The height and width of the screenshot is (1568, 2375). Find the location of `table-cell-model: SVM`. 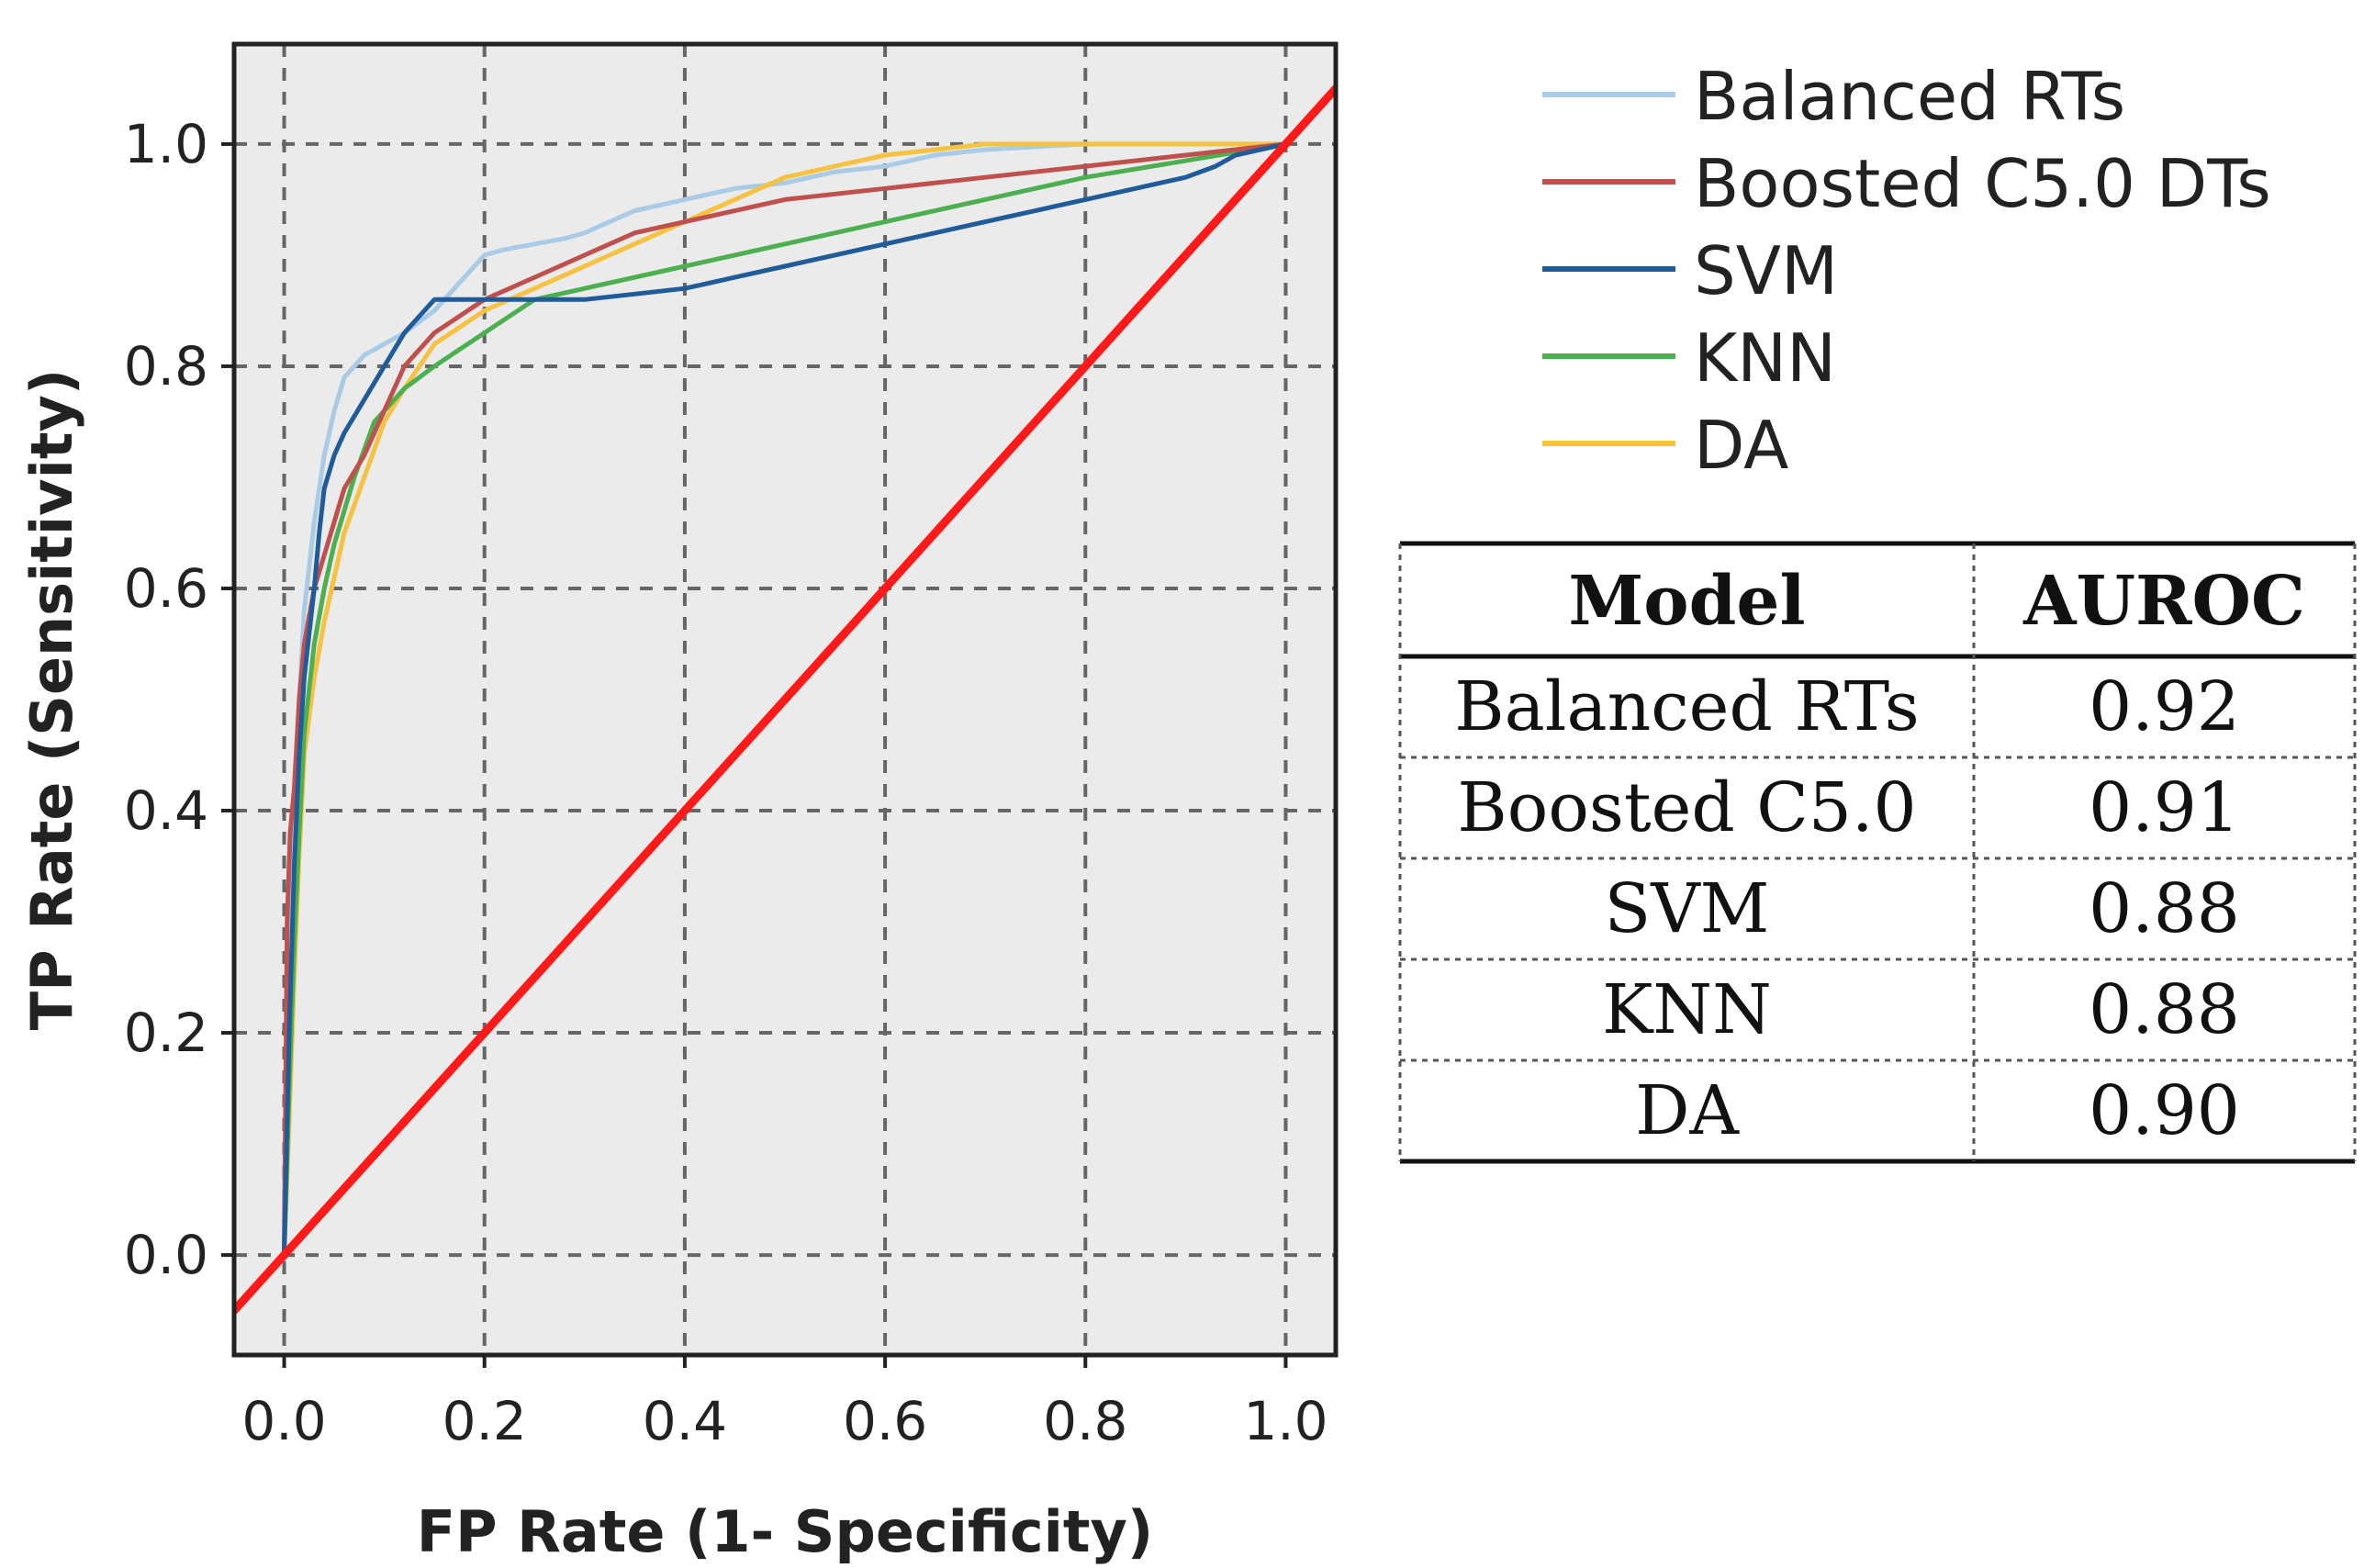

table-cell-model: SVM is located at coordinates (1688, 908).